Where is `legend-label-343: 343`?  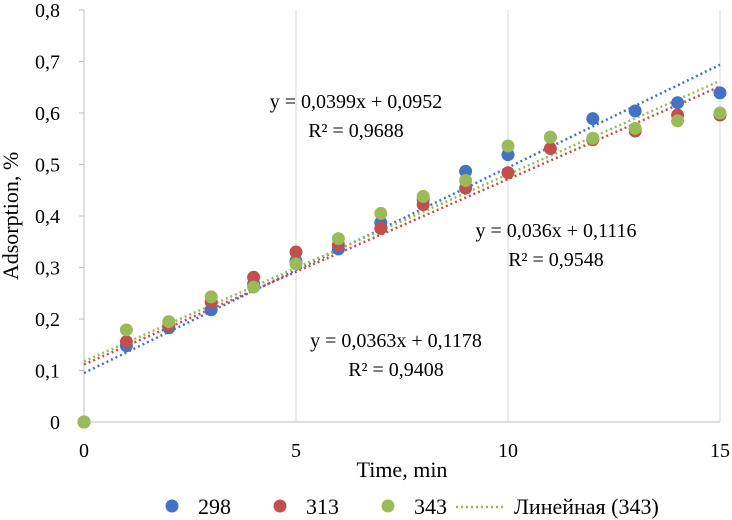
legend-label-343: 343 is located at coordinates (430, 506).